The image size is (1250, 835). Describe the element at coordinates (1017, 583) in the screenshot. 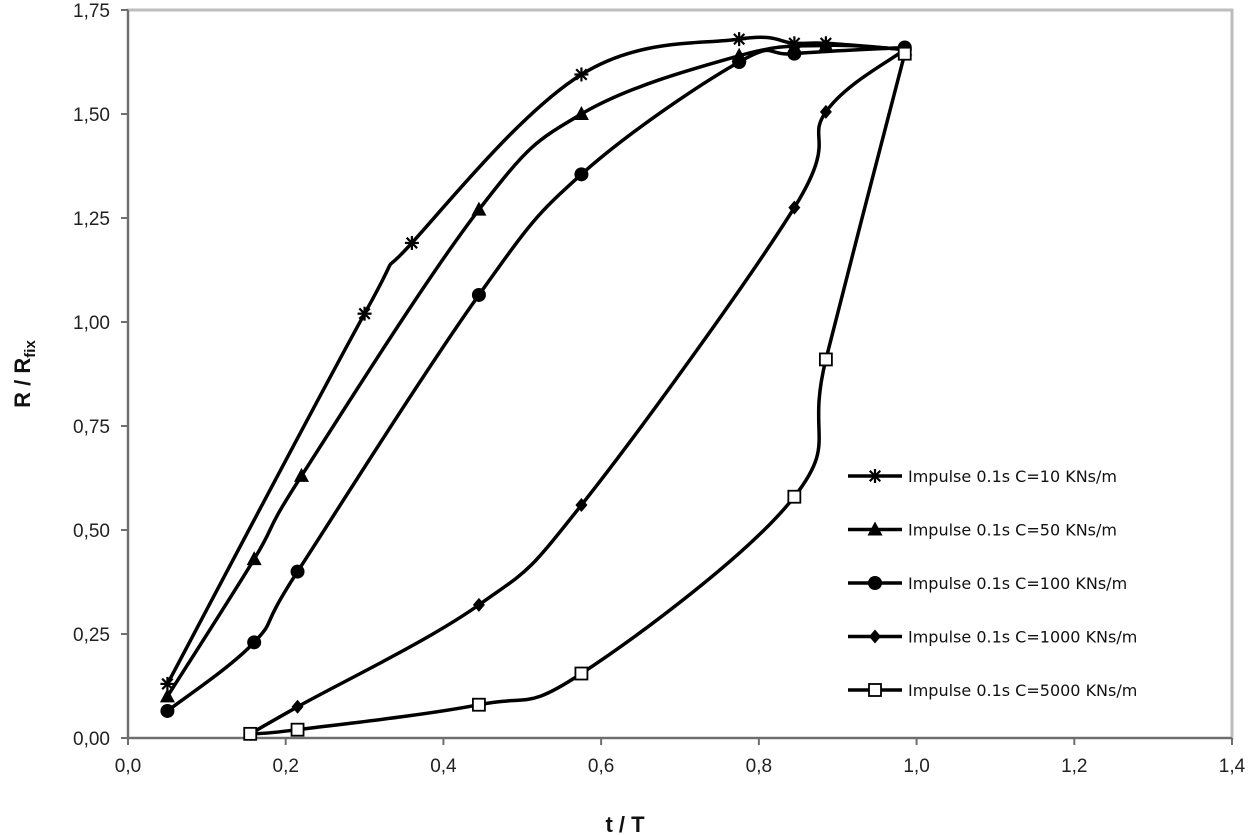

I see `legend-label: Impulse 0.1s C=100 KNs/m` at that location.